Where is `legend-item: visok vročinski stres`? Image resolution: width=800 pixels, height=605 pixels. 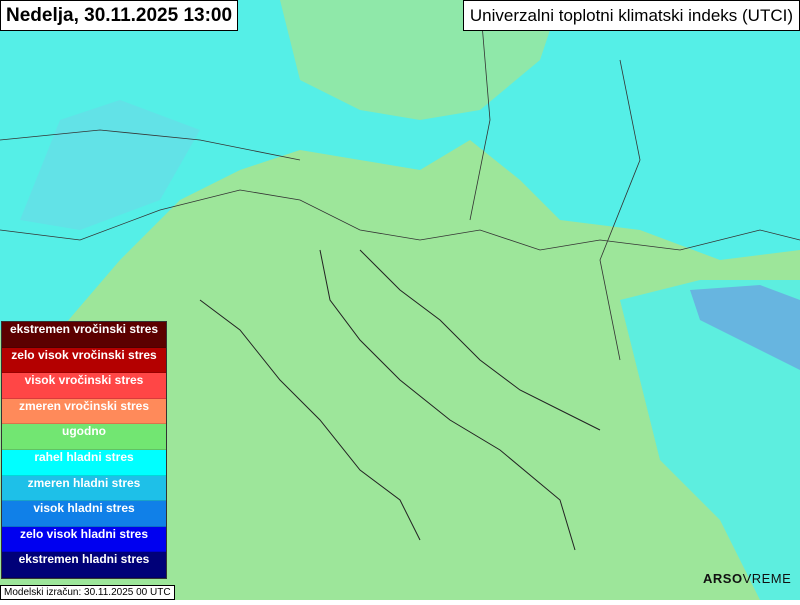 legend-item: visok vročinski stres is located at coordinates (84, 386).